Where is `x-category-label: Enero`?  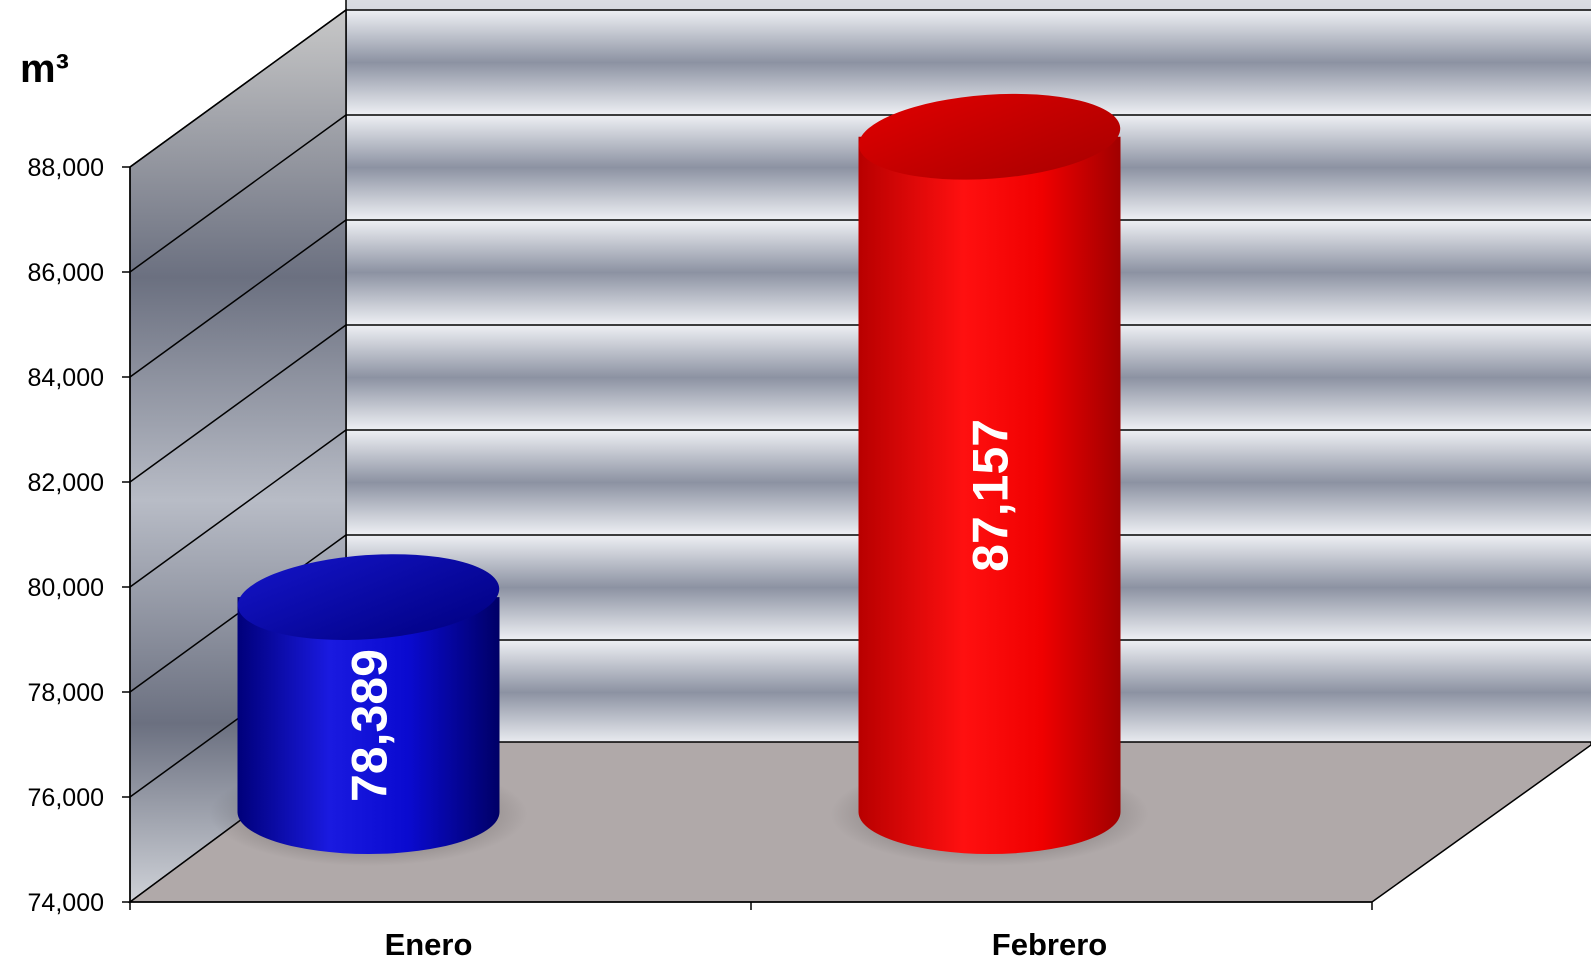 x-category-label: Enero is located at coordinates (429, 944).